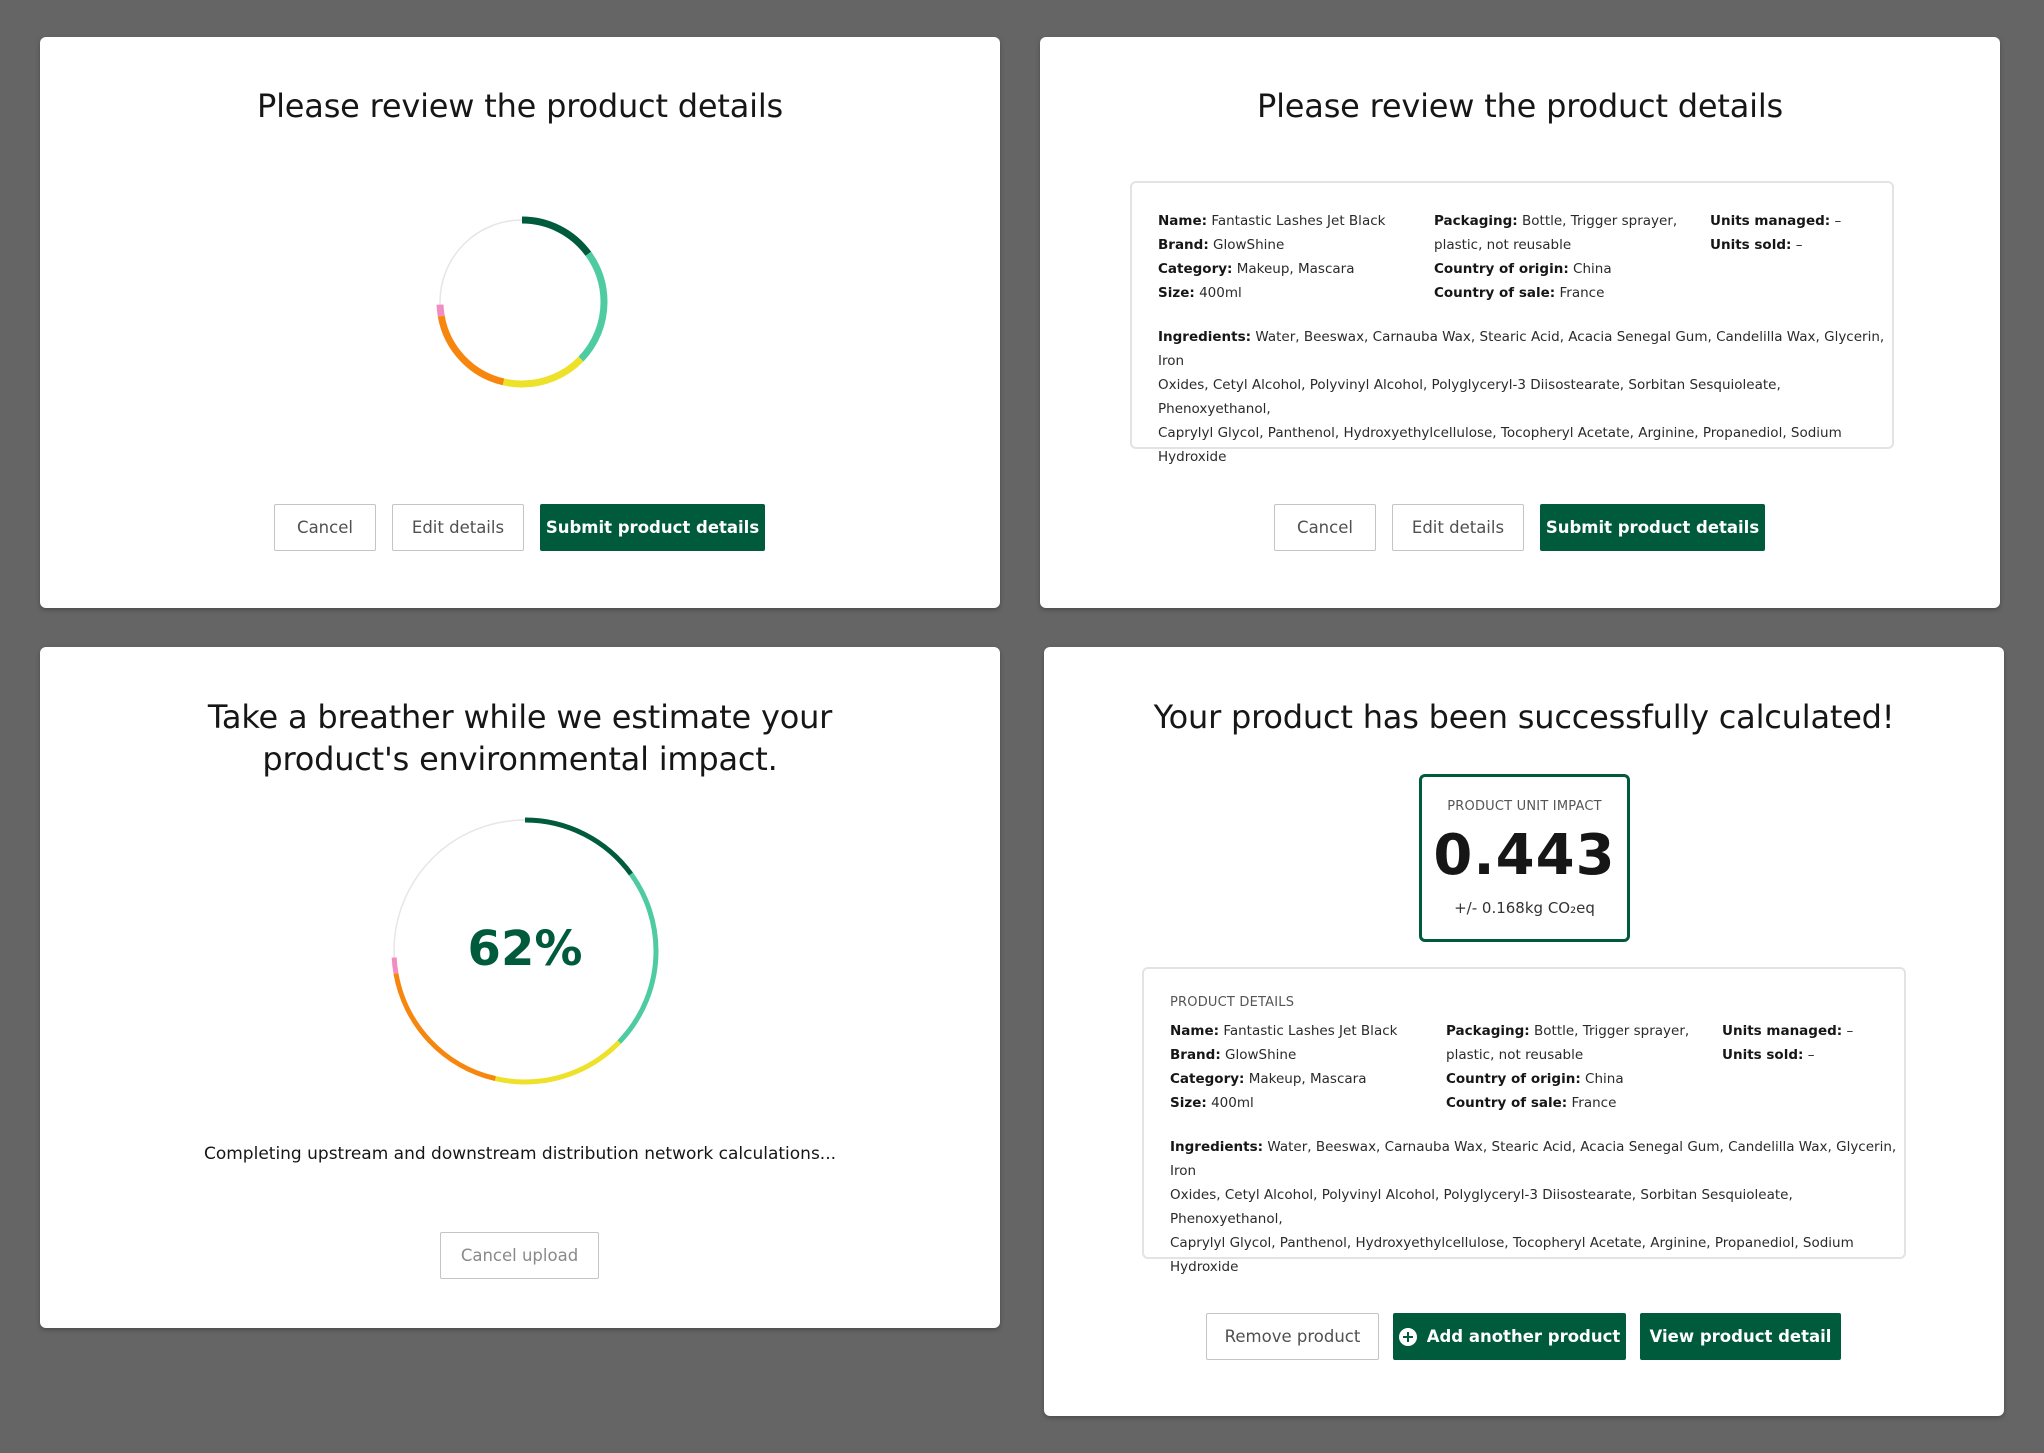  What do you see at coordinates (1292, 1336) in the screenshot?
I see `remove-product-button: Remove product` at bounding box center [1292, 1336].